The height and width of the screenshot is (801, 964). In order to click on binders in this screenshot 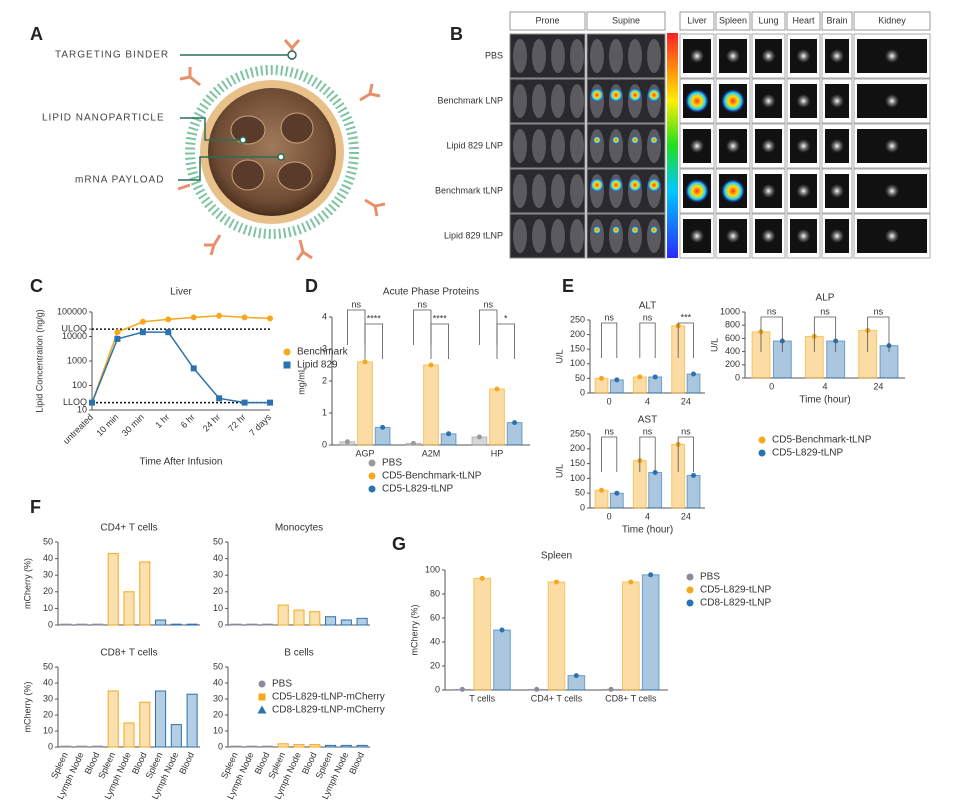, I will do `click(281, 150)`.